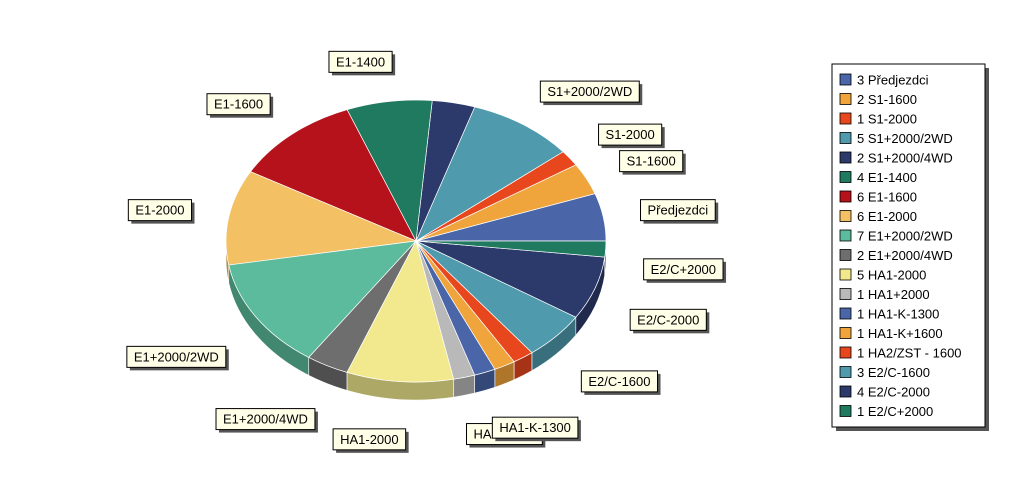  What do you see at coordinates (895, 411) in the screenshot?
I see `legend-label: 1 E2/C+2000` at bounding box center [895, 411].